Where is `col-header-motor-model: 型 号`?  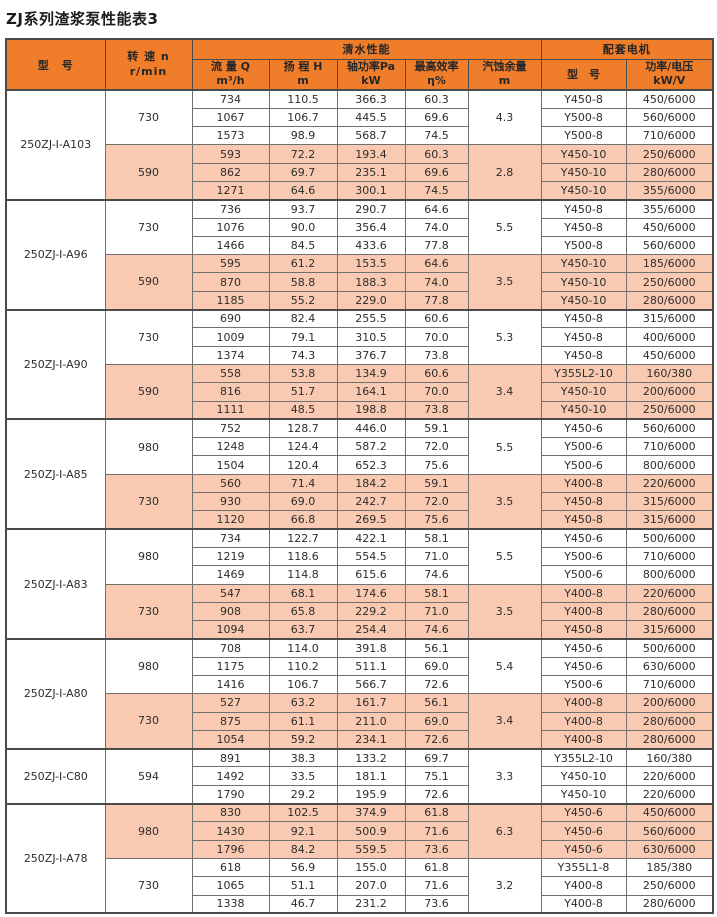
col-header-motor-model: 型 号 is located at coordinates (583, 74).